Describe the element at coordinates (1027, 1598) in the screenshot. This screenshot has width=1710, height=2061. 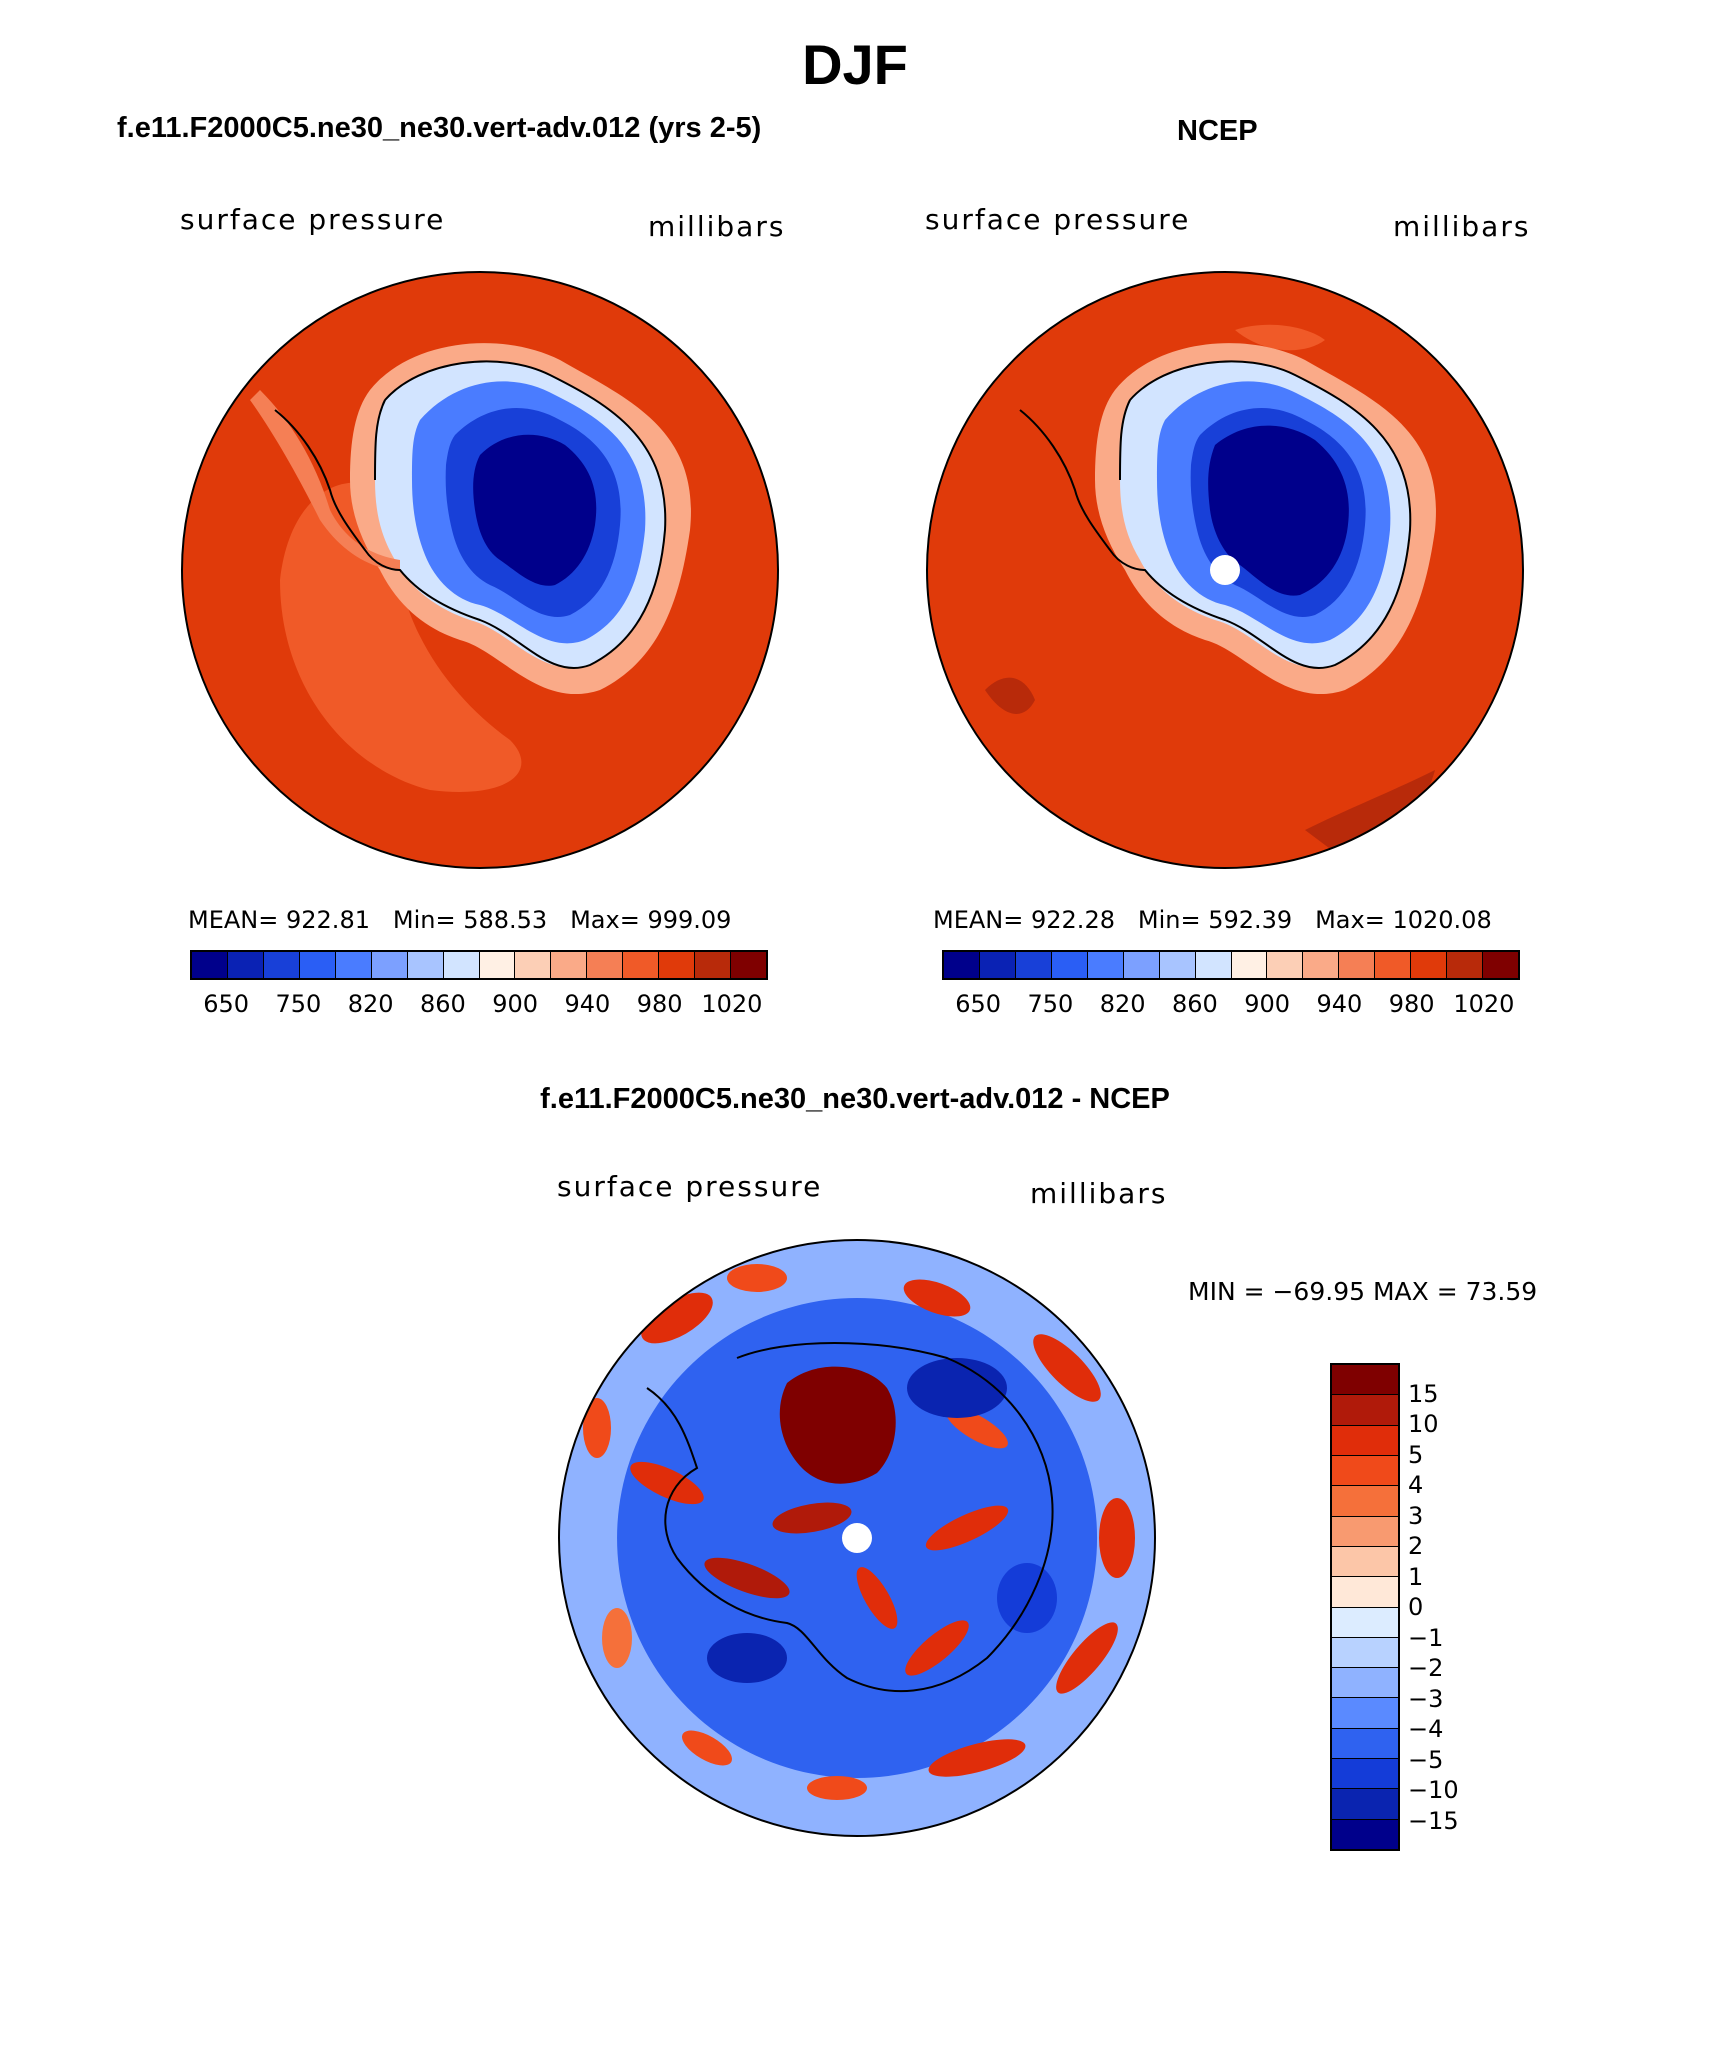
I see `diff-neg` at that location.